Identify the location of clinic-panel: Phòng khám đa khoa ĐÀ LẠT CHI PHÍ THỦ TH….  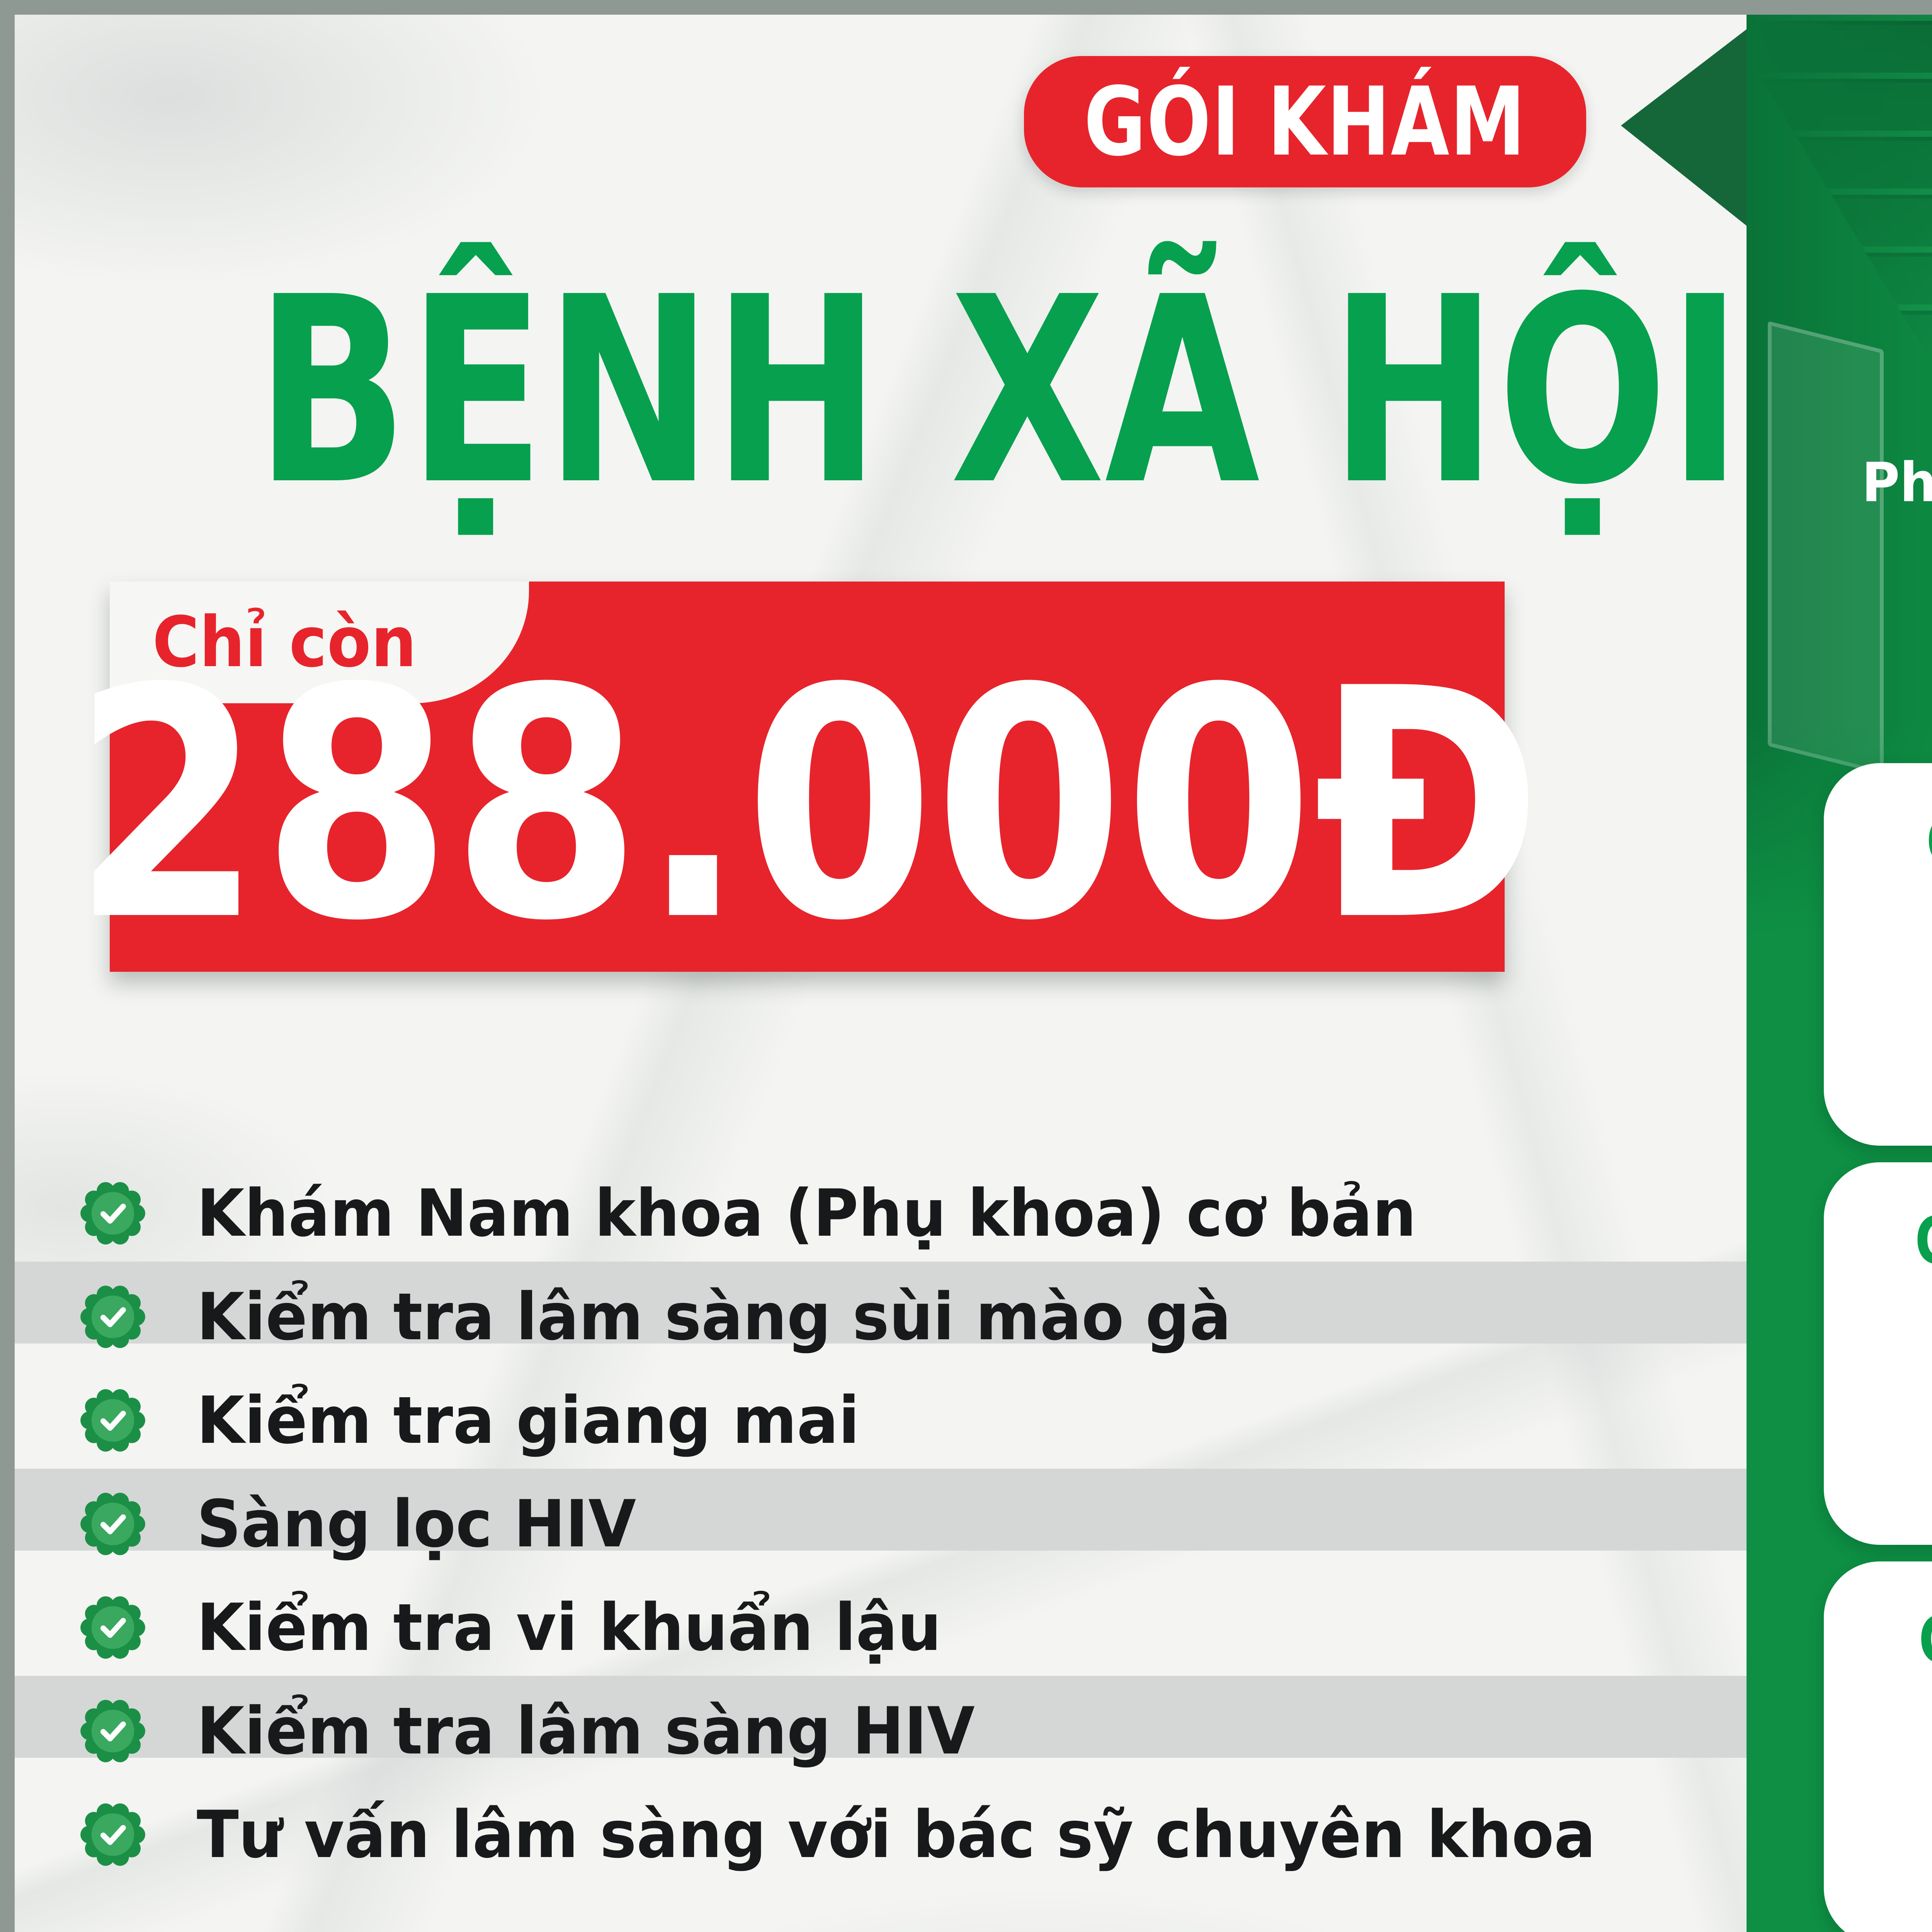
(1840, 974).